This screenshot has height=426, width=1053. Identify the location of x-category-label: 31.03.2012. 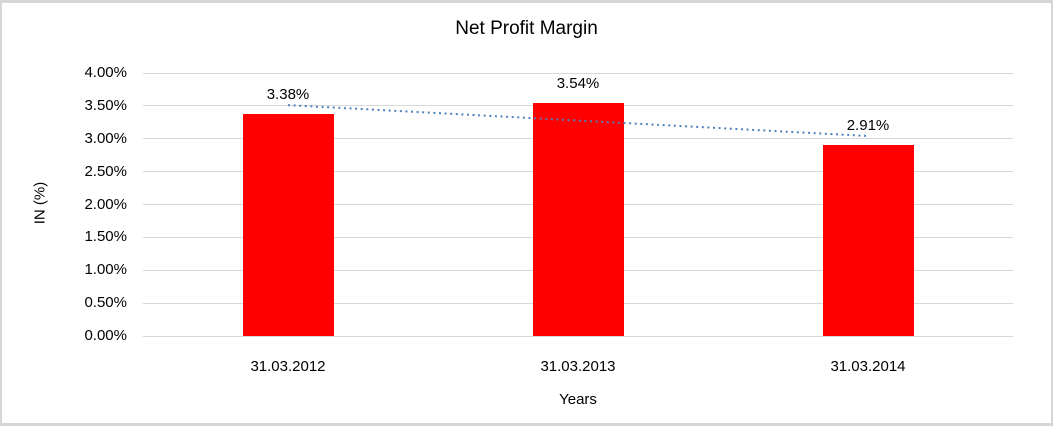
(288, 366).